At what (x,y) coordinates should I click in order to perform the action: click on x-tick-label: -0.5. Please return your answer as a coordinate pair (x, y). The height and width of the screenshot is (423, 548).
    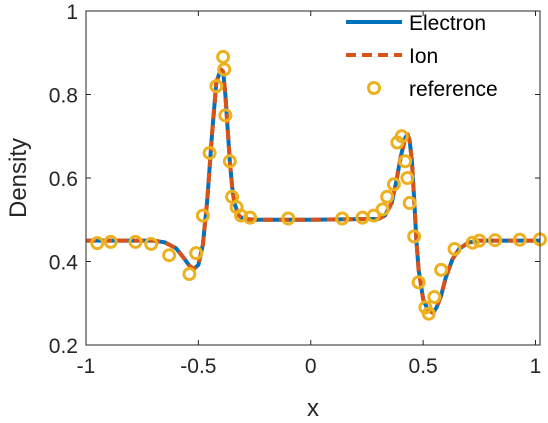
    Looking at the image, I should click on (198, 366).